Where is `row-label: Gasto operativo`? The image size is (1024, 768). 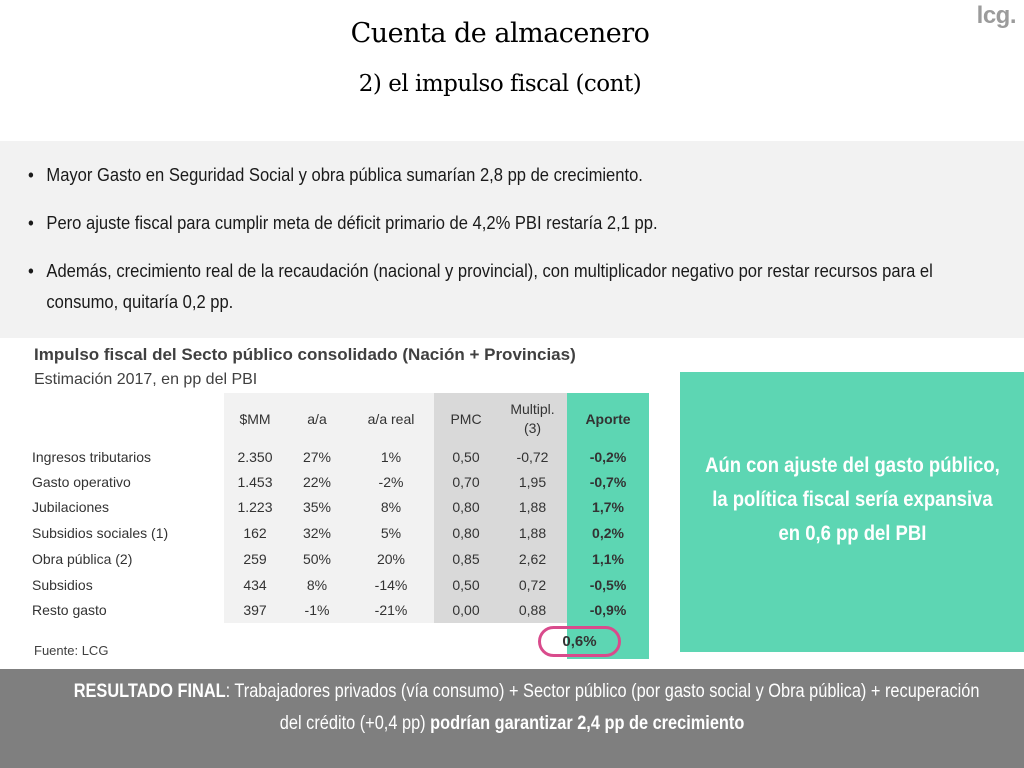 row-label: Gasto operativo is located at coordinates (81, 482).